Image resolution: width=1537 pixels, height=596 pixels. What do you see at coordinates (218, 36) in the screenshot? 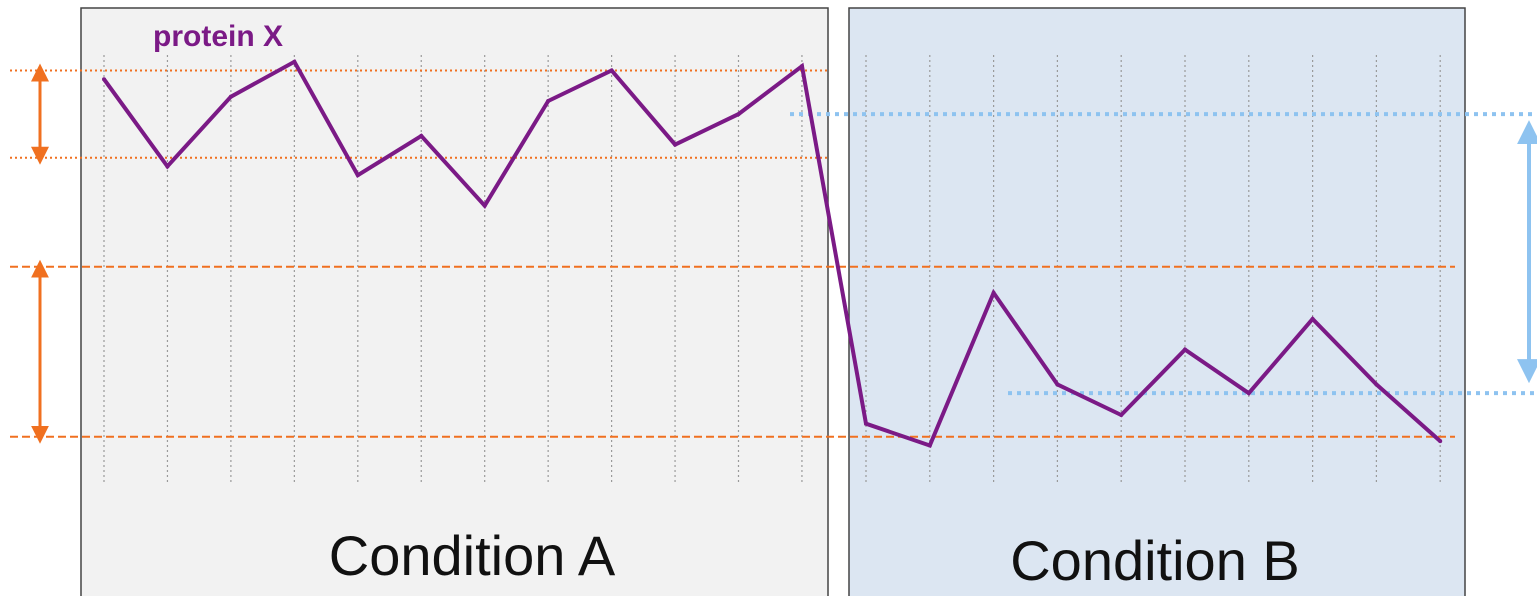
I see `chart-title: protein X` at bounding box center [218, 36].